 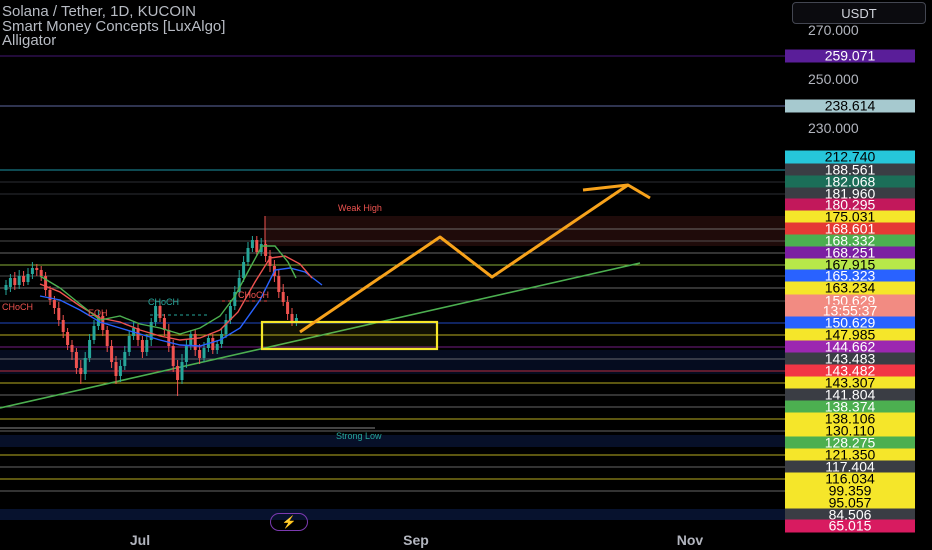 What do you see at coordinates (416, 540) in the screenshot?
I see `time-tick: Sep` at bounding box center [416, 540].